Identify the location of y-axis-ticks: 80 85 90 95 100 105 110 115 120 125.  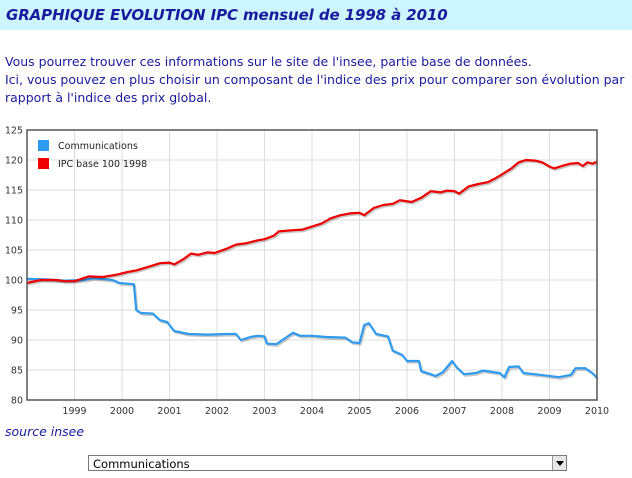
(14, 266).